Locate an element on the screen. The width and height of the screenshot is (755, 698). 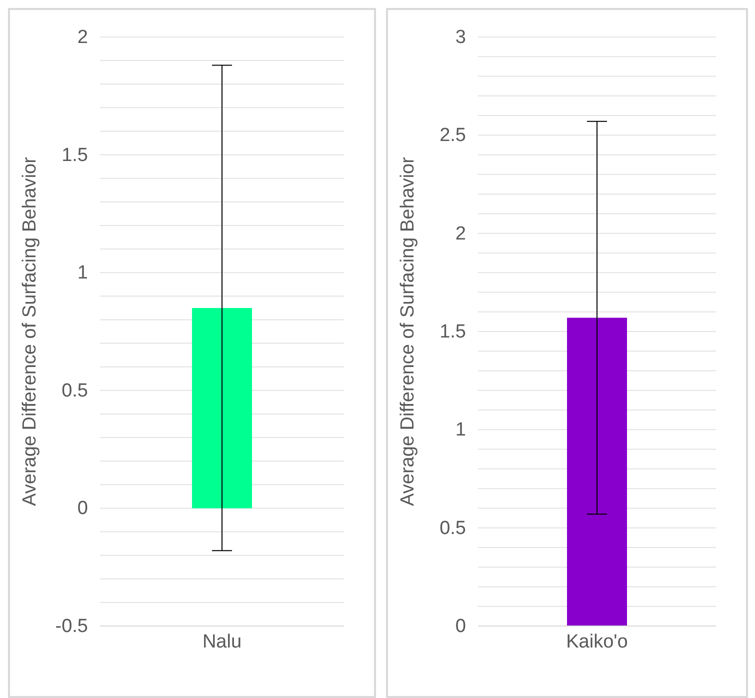
y-tick-label: 3 is located at coordinates (460, 37).